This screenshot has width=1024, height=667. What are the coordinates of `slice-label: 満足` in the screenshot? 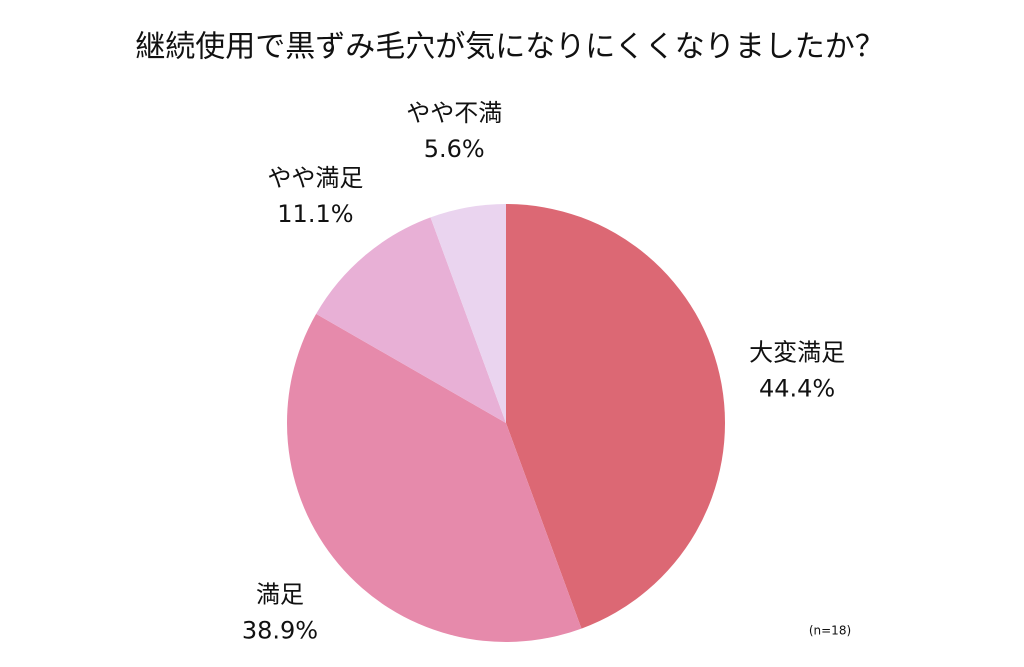 It's located at (280, 595).